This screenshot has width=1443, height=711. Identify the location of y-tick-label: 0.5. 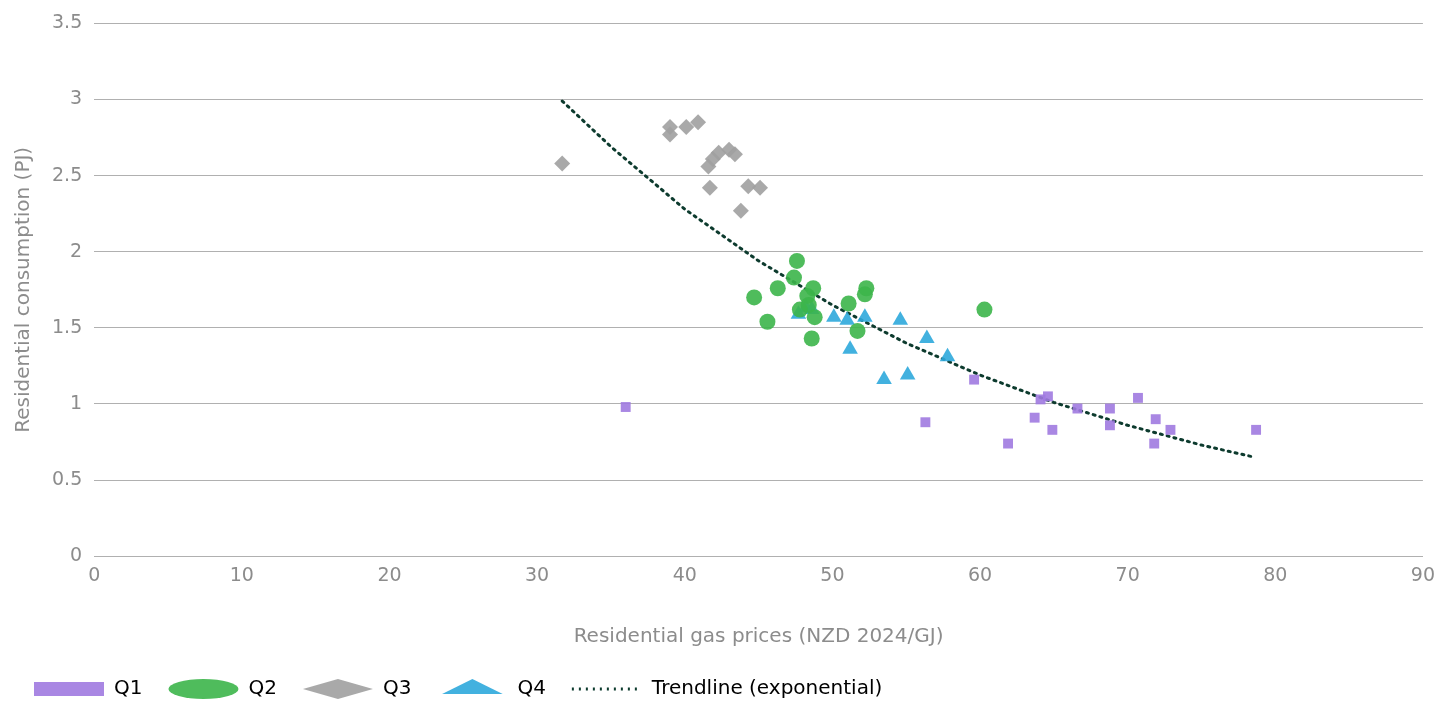
(67, 478).